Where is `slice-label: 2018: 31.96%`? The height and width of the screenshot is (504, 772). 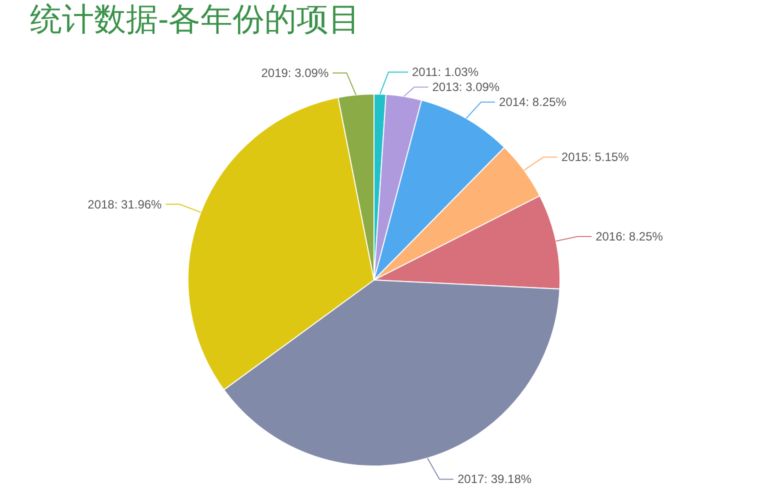 slice-label: 2018: 31.96% is located at coordinates (125, 204).